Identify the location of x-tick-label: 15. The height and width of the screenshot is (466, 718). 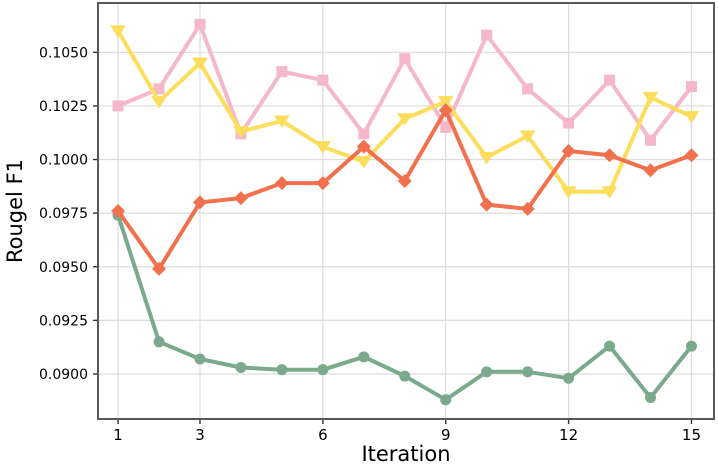
(691, 435).